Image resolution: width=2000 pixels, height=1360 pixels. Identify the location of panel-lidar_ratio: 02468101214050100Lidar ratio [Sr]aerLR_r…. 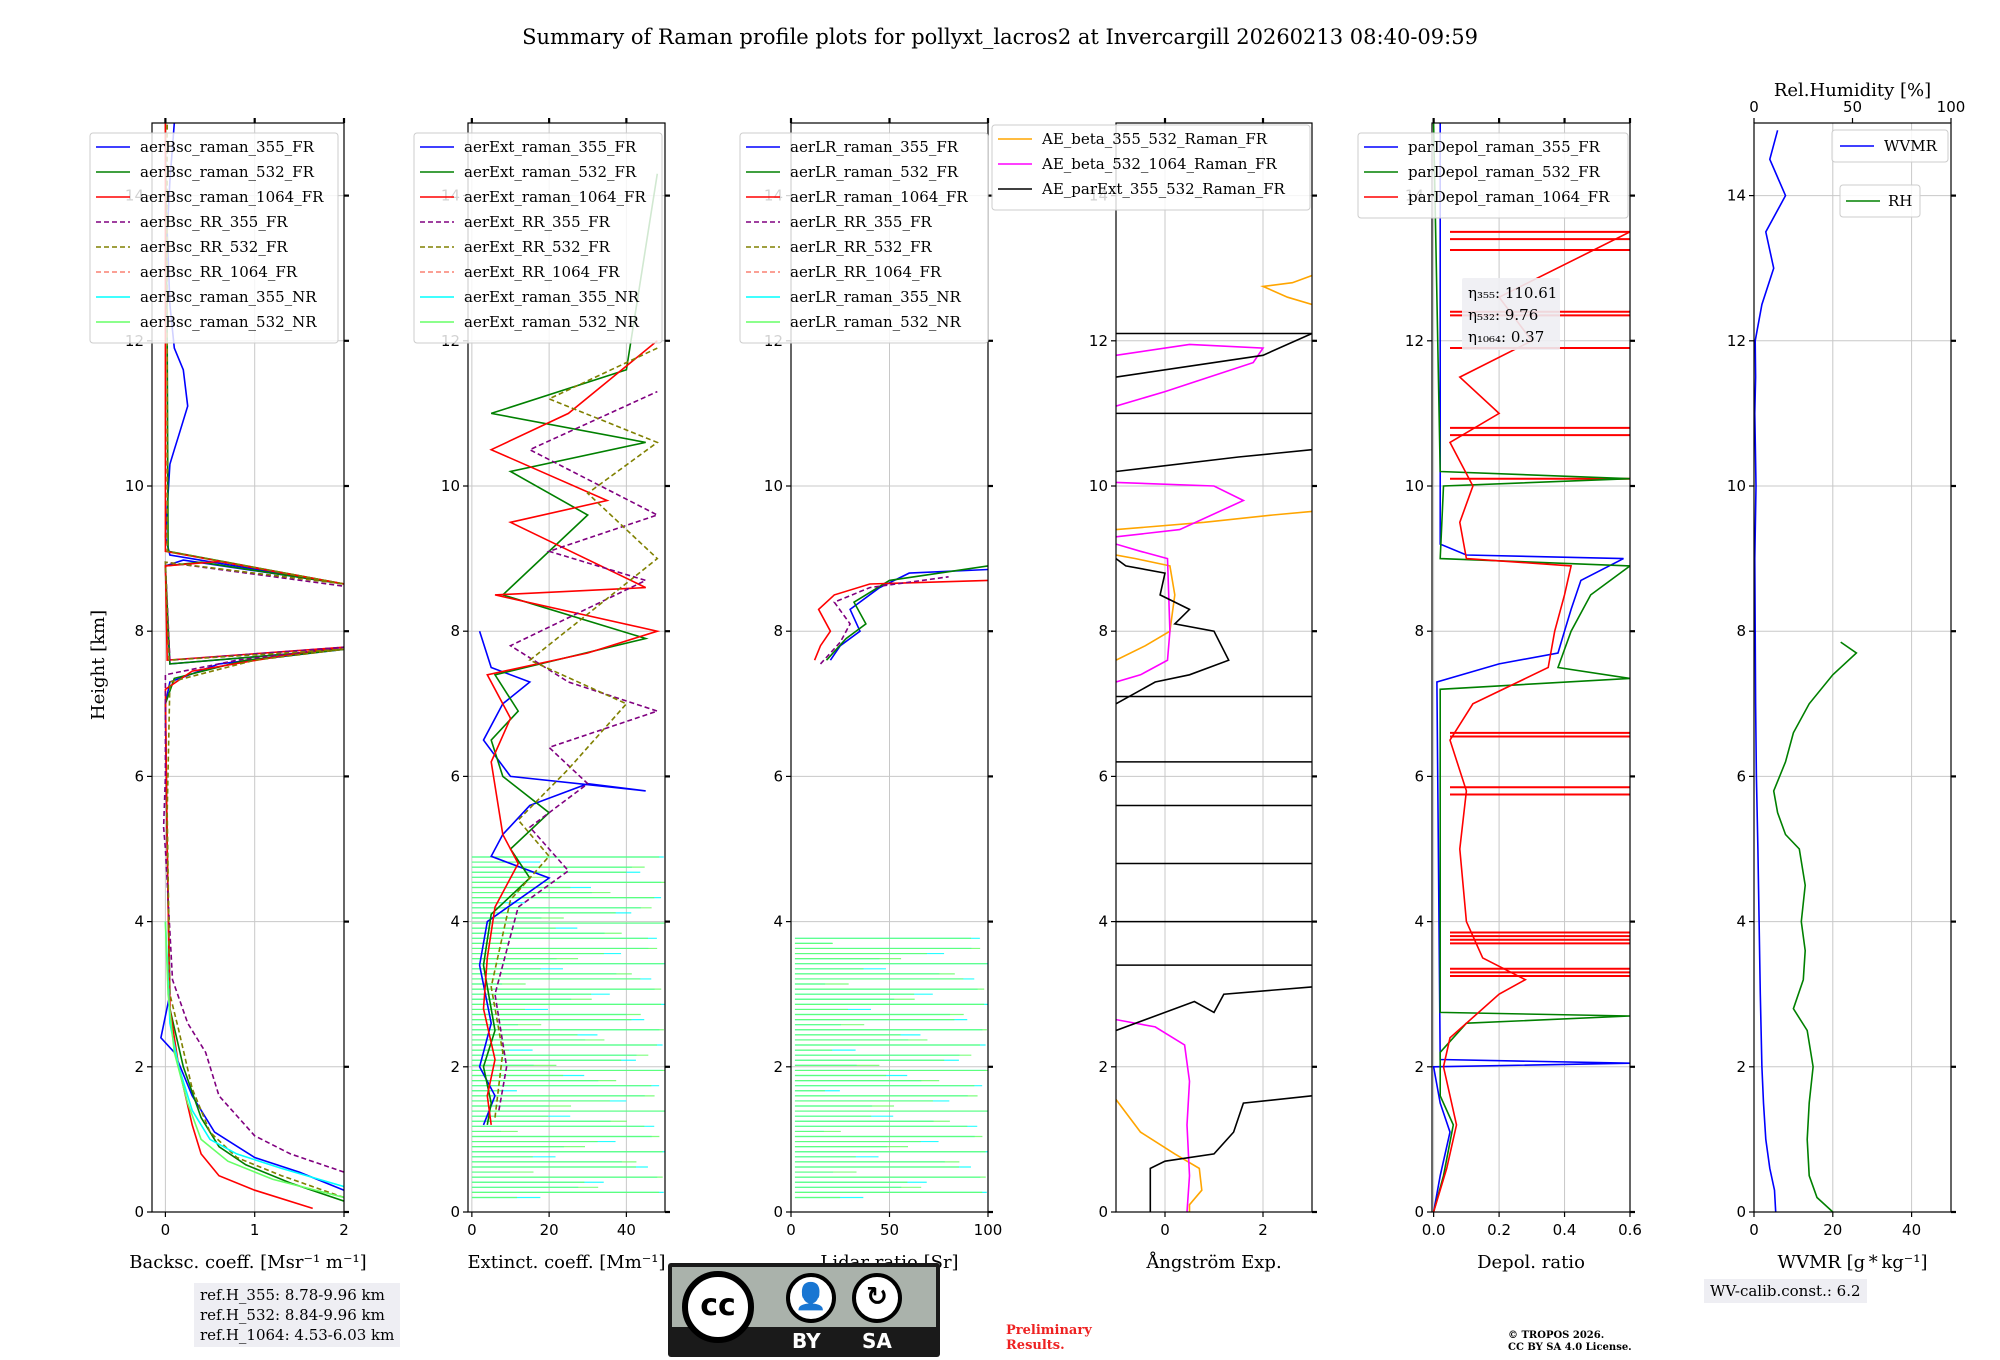
(871, 695).